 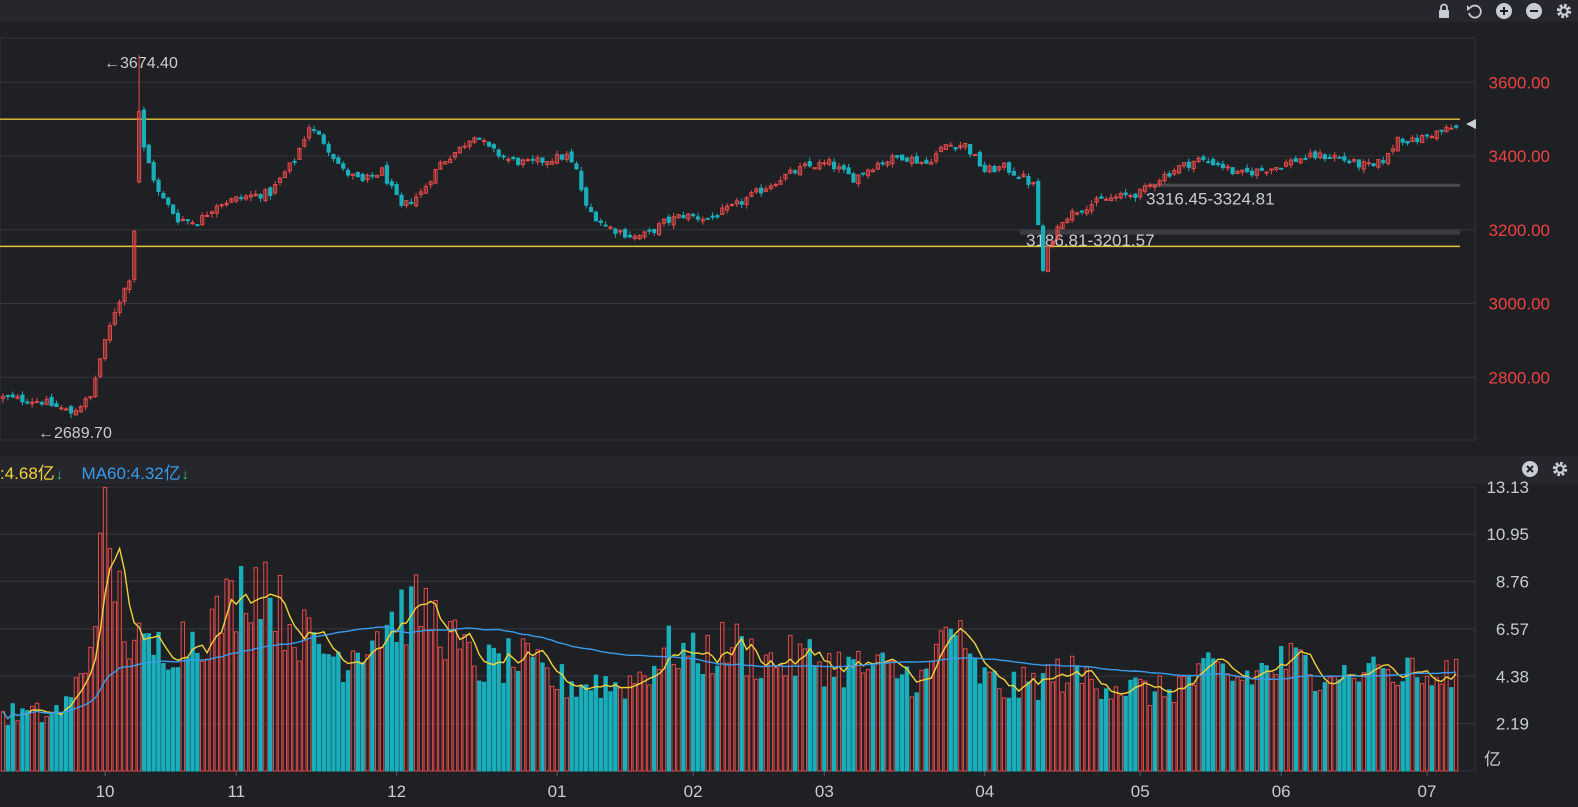 I want to click on lock-icon, so click(x=1444, y=11).